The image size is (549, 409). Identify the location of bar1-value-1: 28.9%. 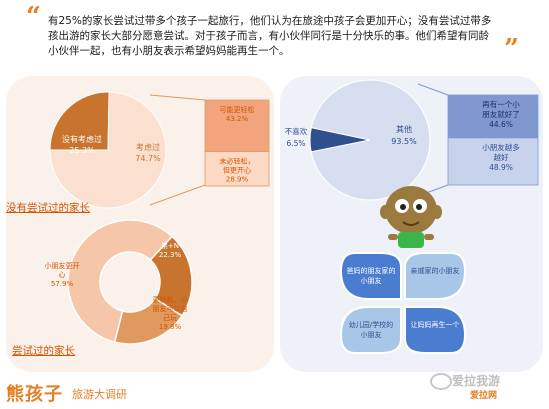
(237, 180).